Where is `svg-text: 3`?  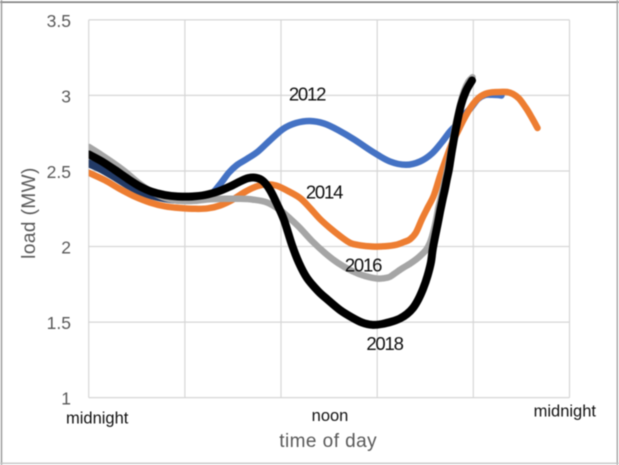
svg-text: 3 is located at coordinates (66, 96).